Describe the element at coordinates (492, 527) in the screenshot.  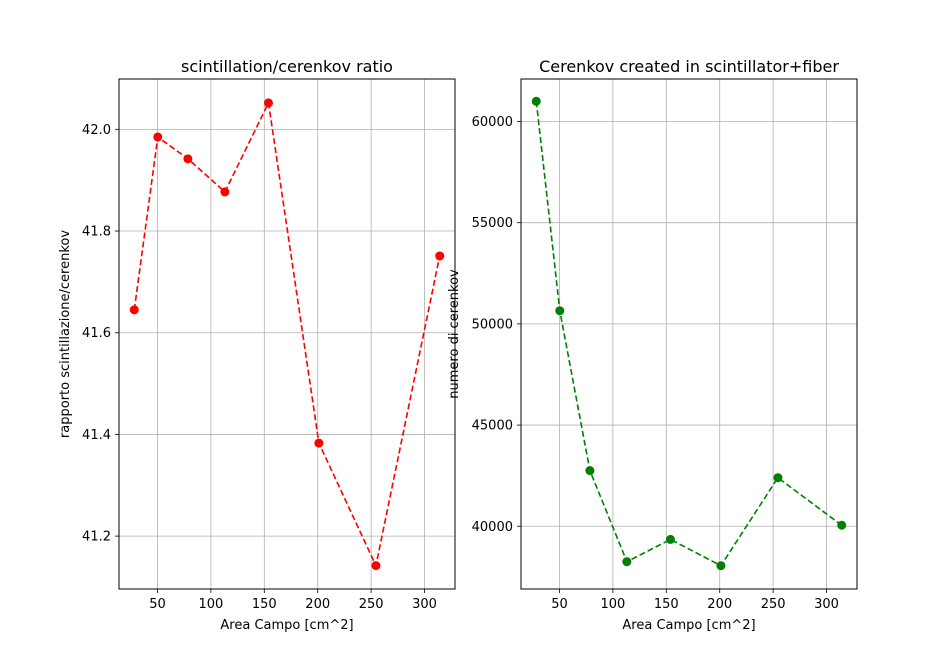
I see `cerenkov-y-tick-label: 40000` at that location.